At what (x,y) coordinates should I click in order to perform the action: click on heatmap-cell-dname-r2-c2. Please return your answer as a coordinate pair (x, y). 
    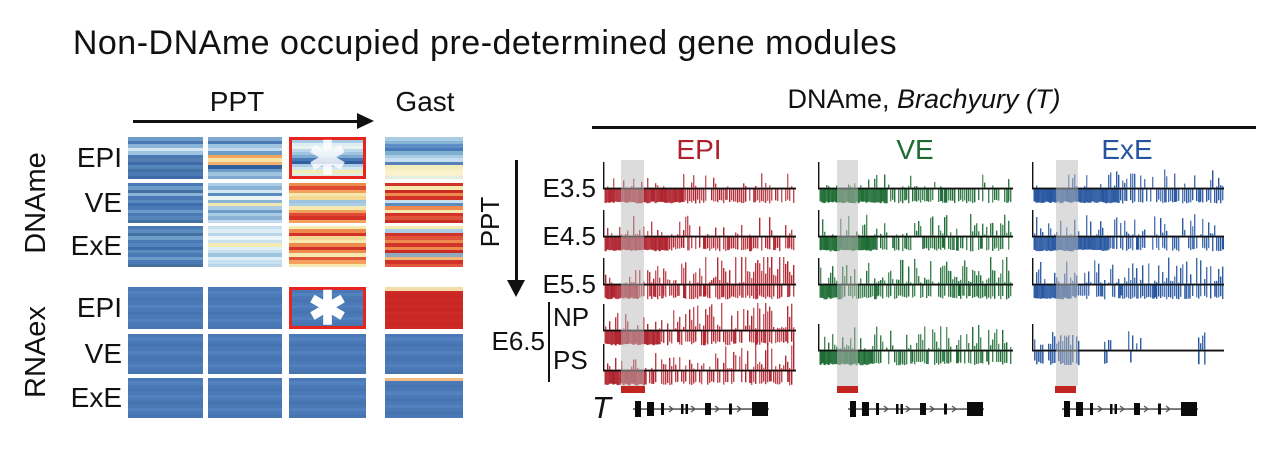
    Looking at the image, I should click on (327, 247).